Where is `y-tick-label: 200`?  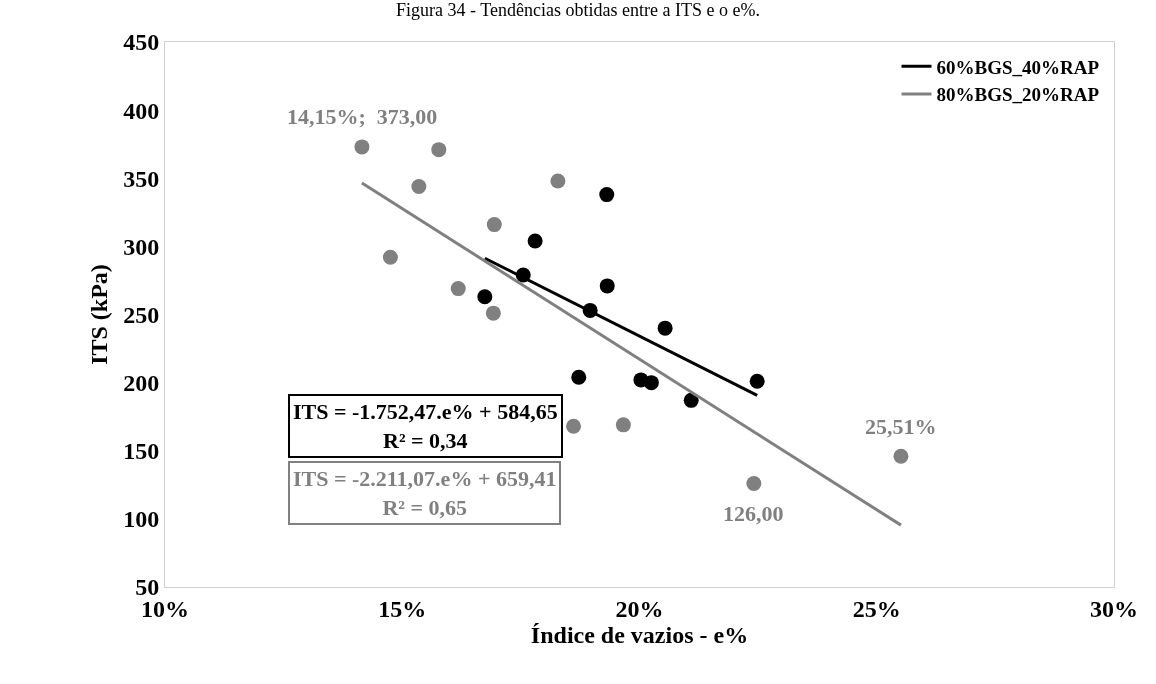
y-tick-label: 200 is located at coordinates (141, 383).